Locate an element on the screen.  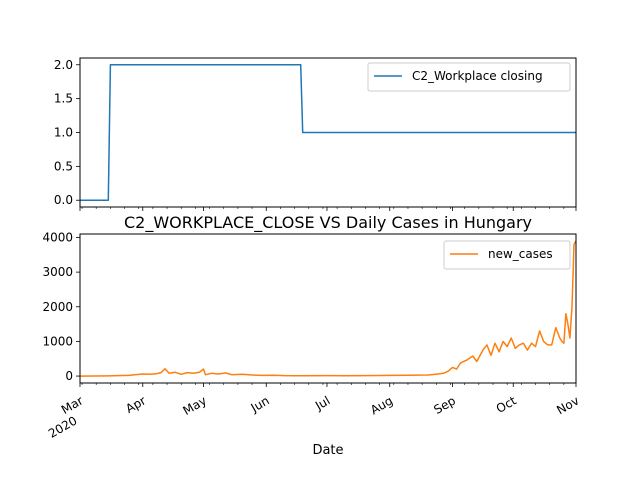
y-tick-label: 2000 is located at coordinates (57, 307).